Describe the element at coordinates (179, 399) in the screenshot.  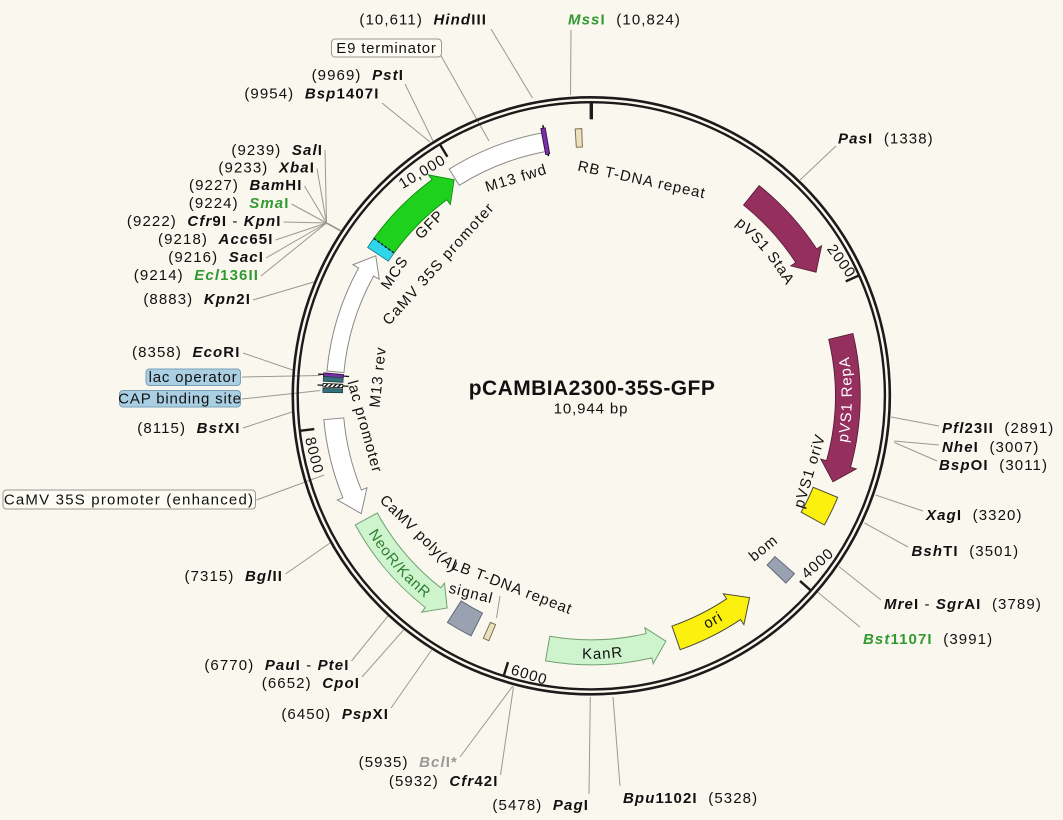
I see `svg-text: CAP binding site` at that location.